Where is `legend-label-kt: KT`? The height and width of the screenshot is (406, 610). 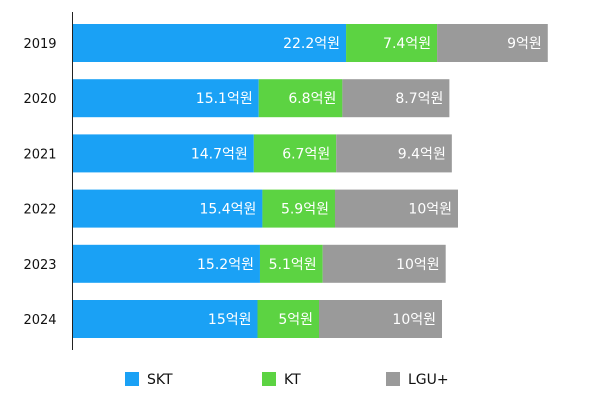
legend-label-kt: KT is located at coordinates (292, 380).